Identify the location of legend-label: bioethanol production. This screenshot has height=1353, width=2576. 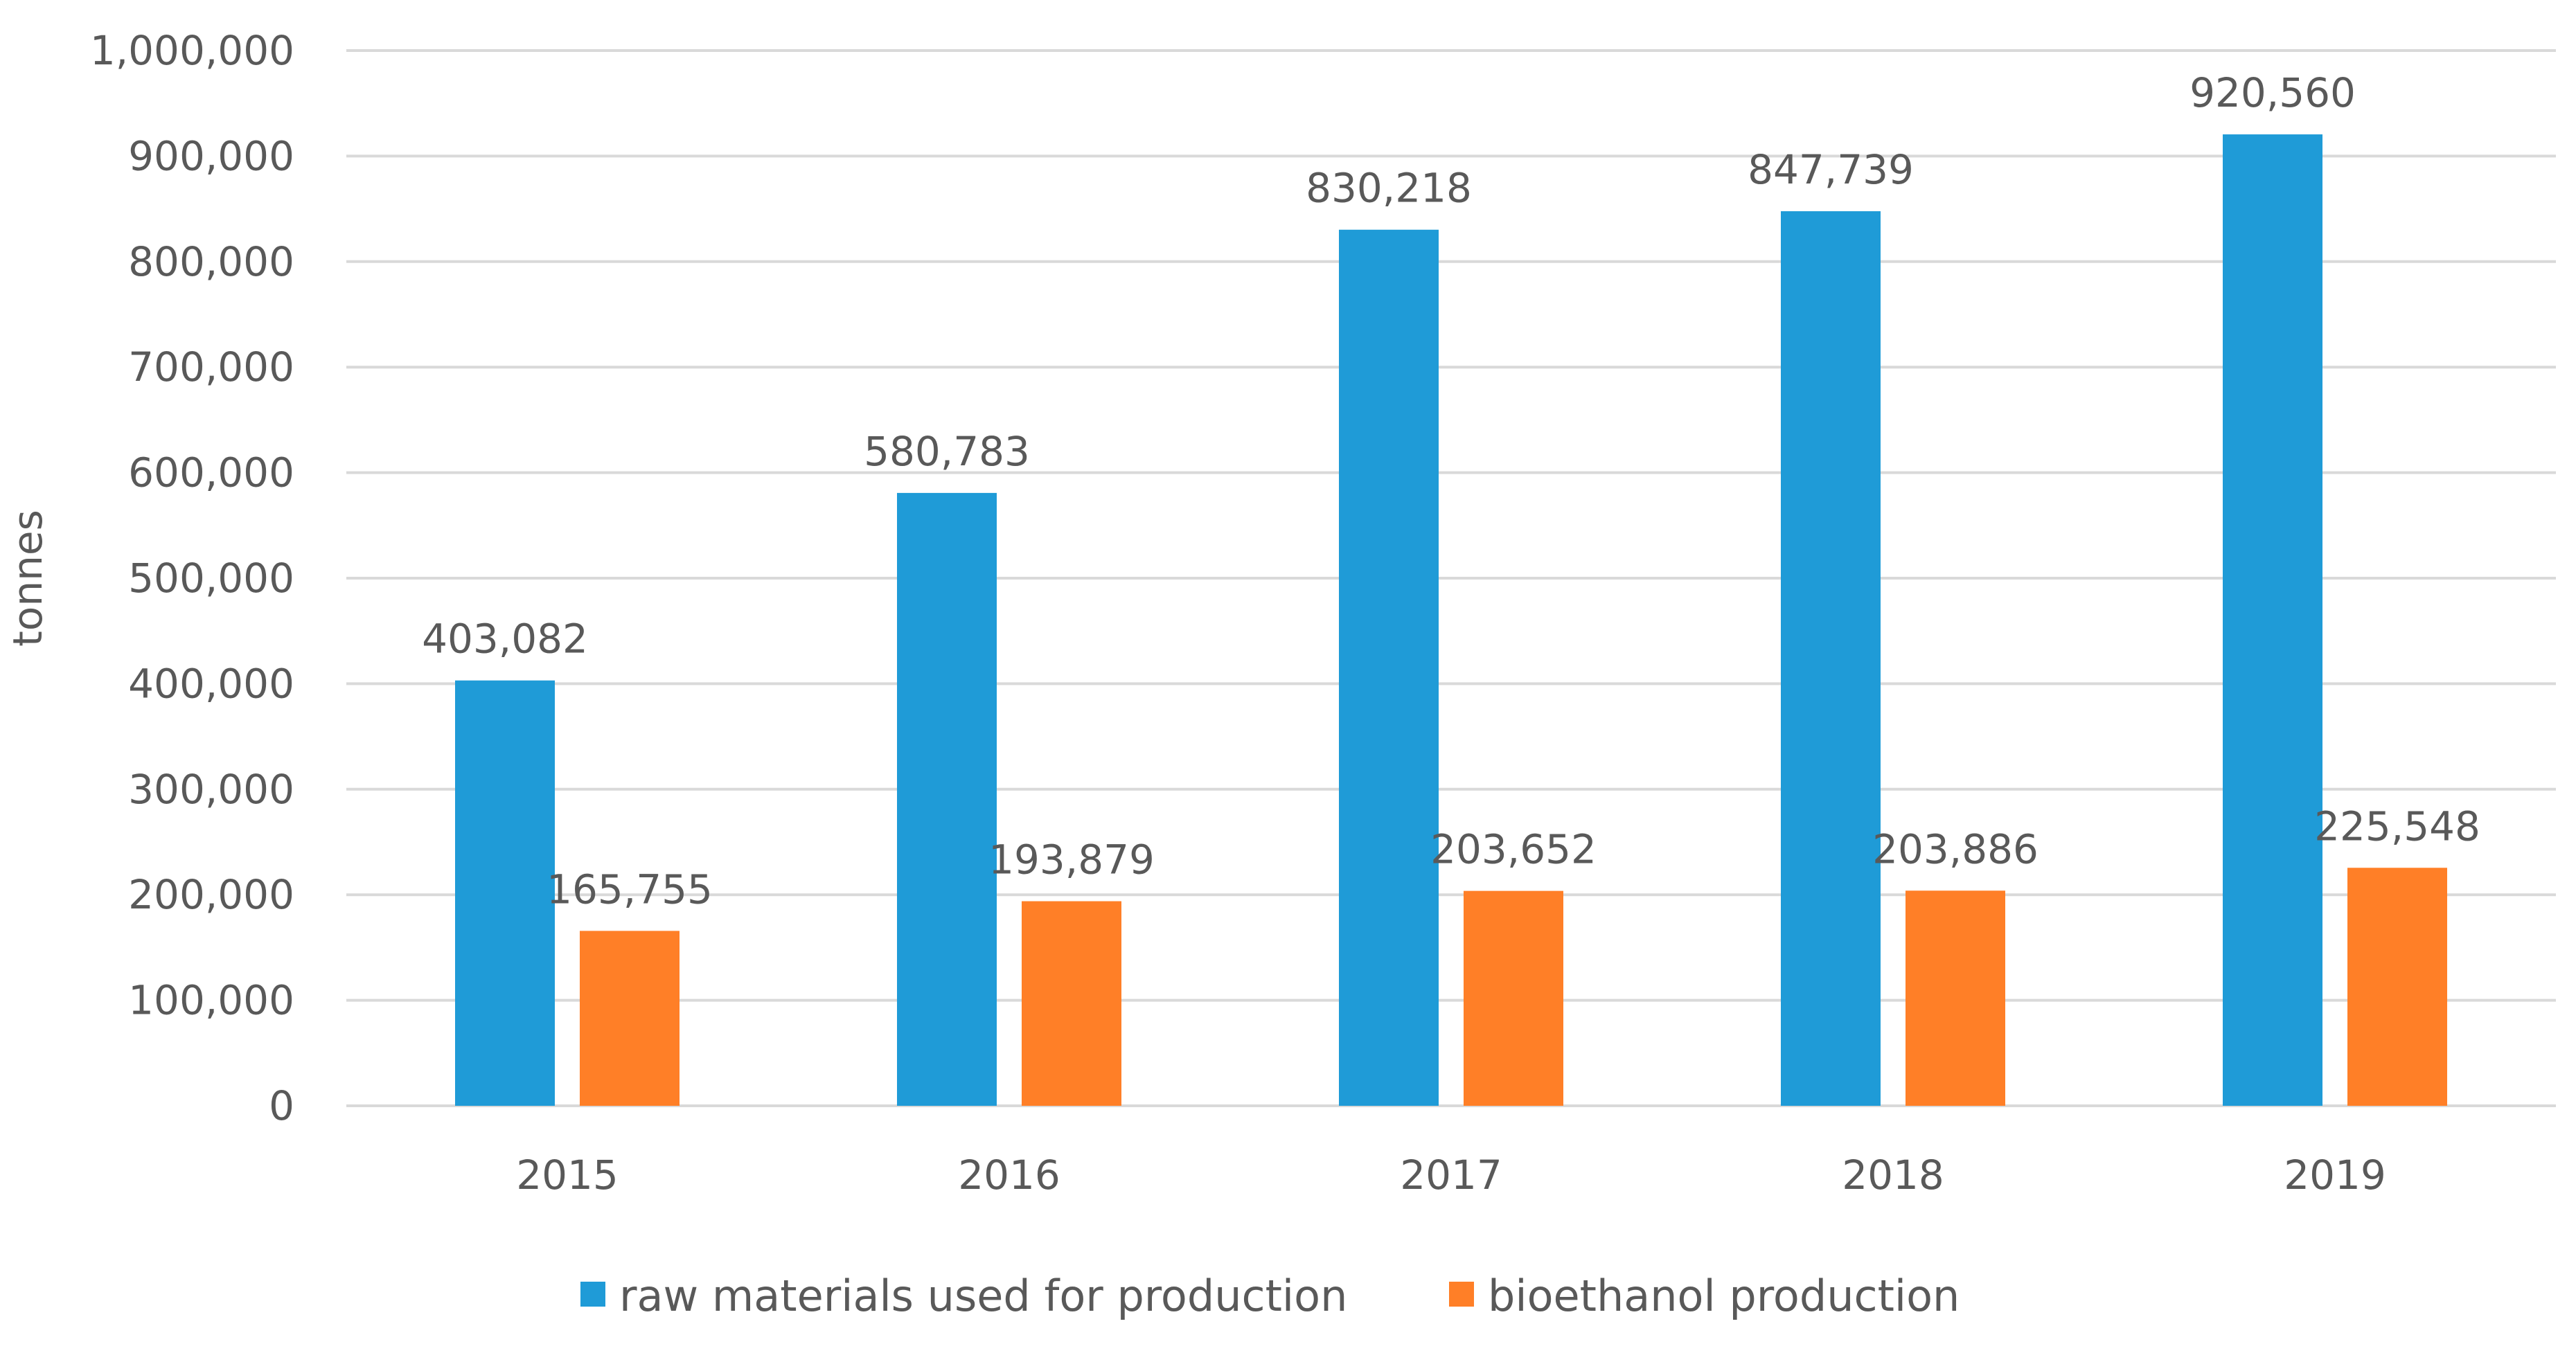
(1724, 1296).